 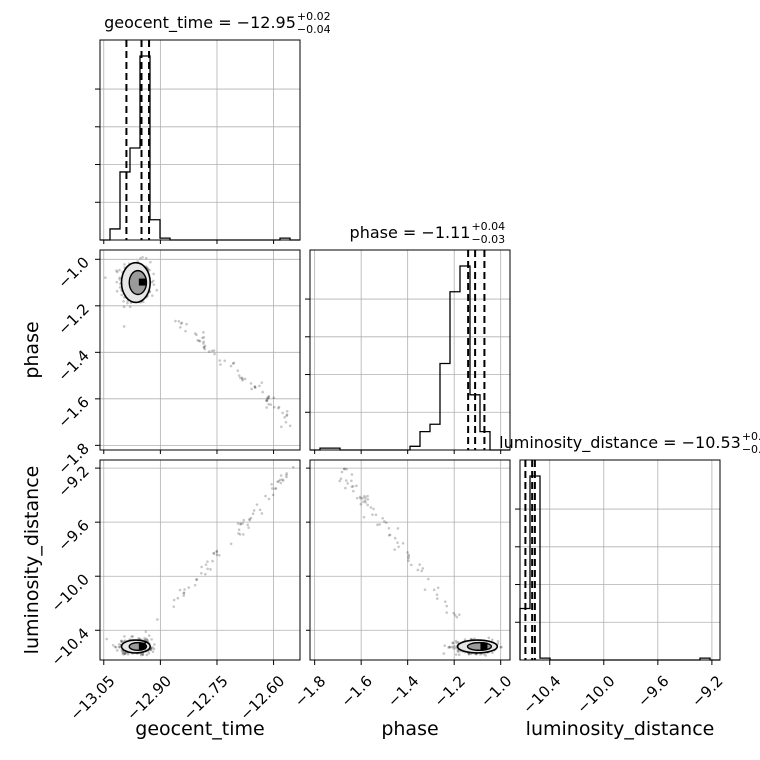 I want to click on title-minus-error: −0.03, so click(x=488, y=239).